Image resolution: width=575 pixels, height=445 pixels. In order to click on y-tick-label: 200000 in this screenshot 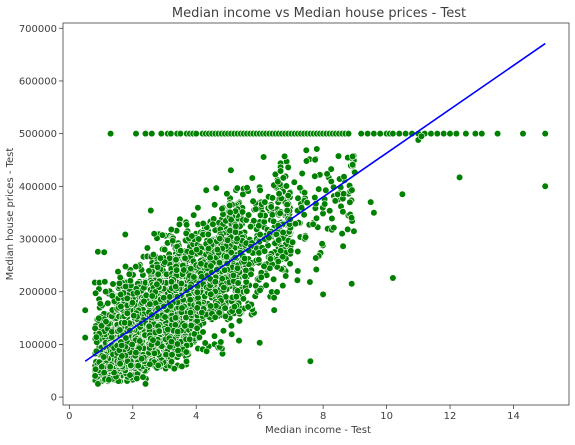, I will do `click(38, 292)`.